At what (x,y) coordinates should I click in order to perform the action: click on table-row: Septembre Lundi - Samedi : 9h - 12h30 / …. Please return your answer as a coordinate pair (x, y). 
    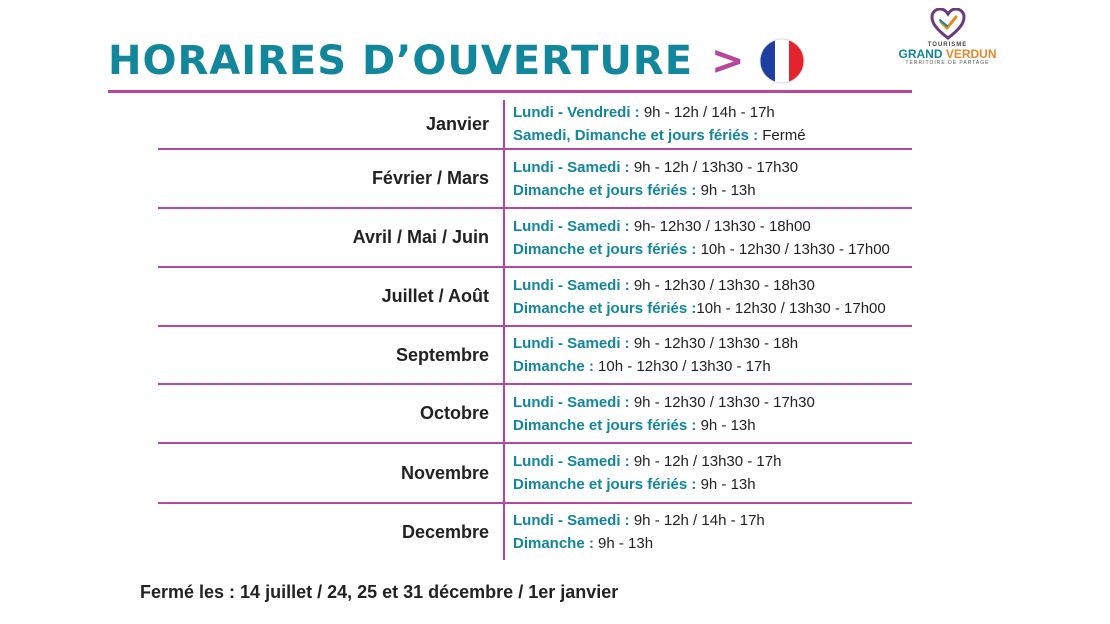
    Looking at the image, I should click on (535, 355).